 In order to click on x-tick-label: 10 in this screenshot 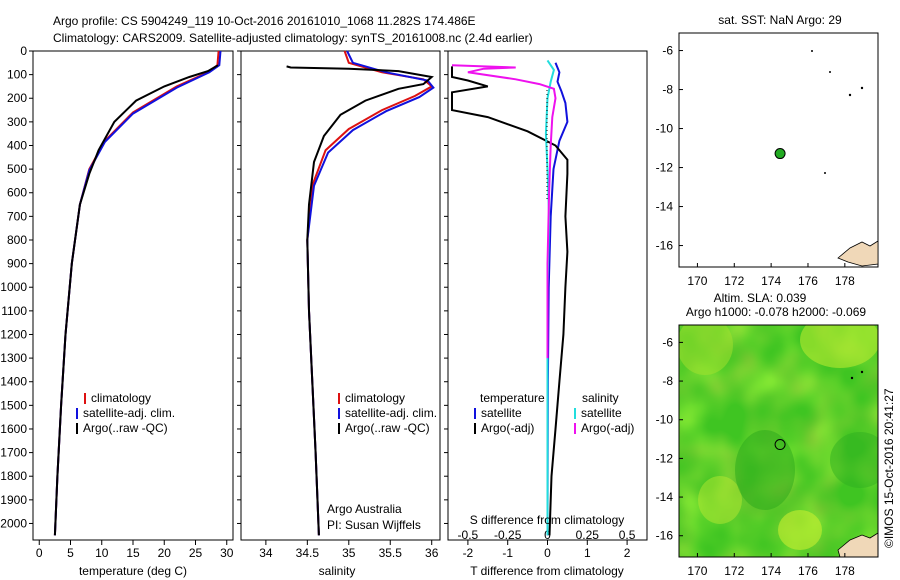, I will do `click(102, 553)`.